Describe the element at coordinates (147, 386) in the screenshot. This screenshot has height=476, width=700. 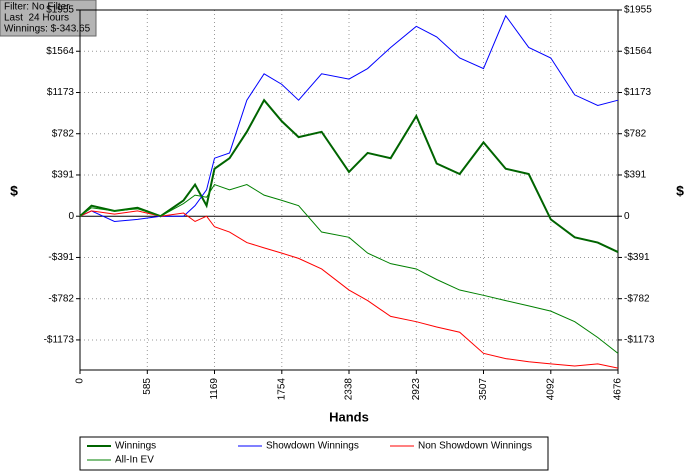
I see `x-tick-label: 585` at that location.